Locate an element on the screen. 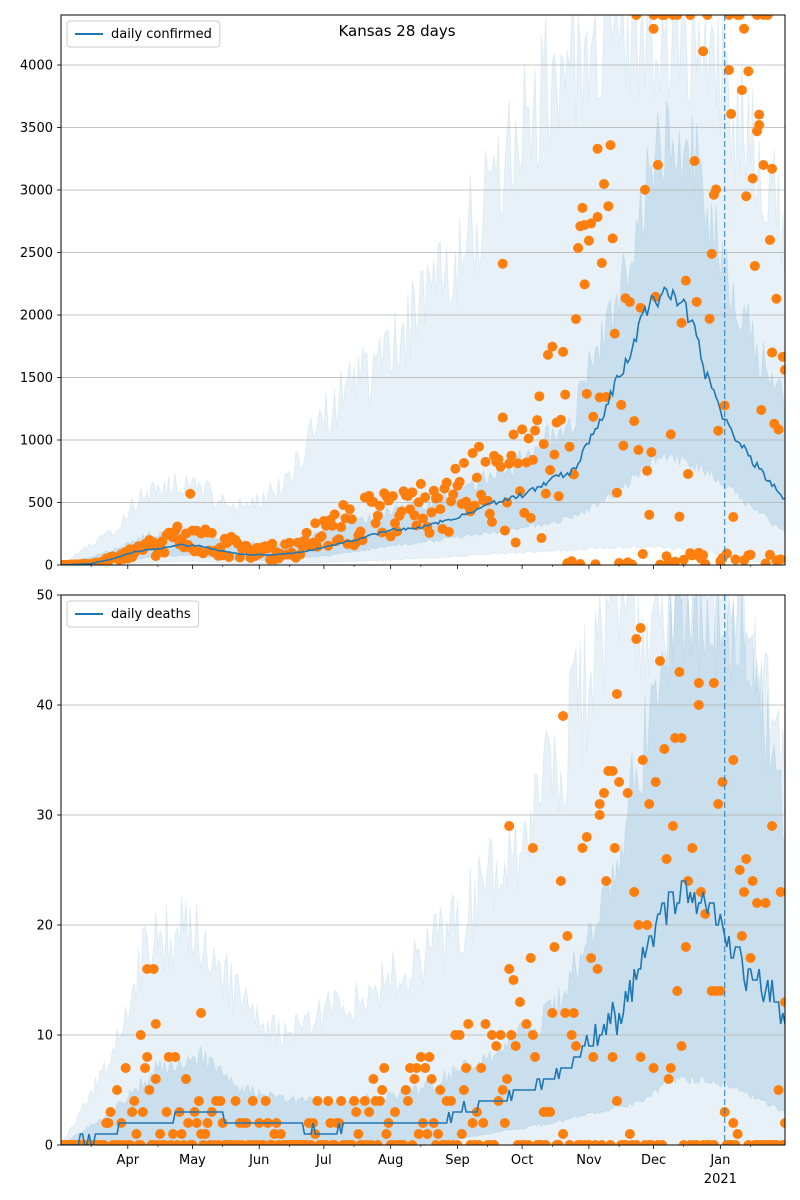 The width and height of the screenshot is (800, 1200). deaths-legend-label: daily deaths is located at coordinates (151, 614).